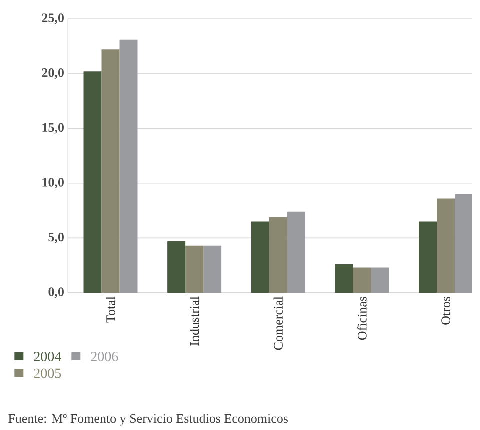 Image resolution: width=480 pixels, height=430 pixels. I want to click on y-tick-label: 15,0, so click(53, 128).